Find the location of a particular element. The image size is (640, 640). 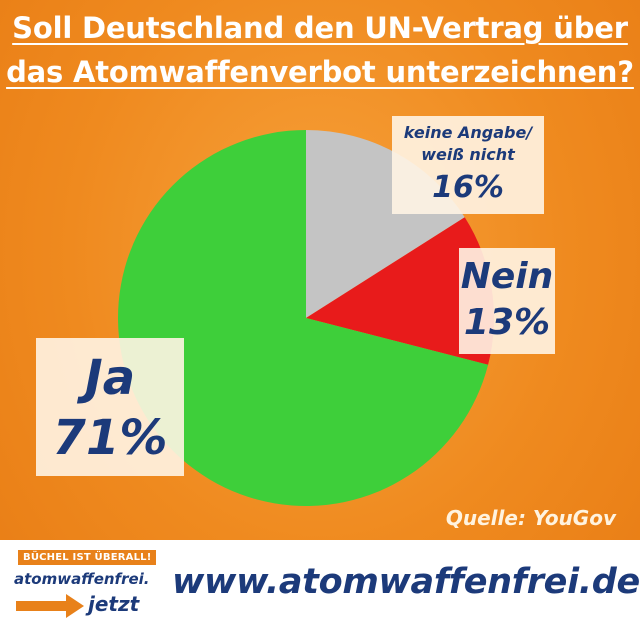

logo-text-line1: atomwaffenfrei. is located at coordinates (82, 579).